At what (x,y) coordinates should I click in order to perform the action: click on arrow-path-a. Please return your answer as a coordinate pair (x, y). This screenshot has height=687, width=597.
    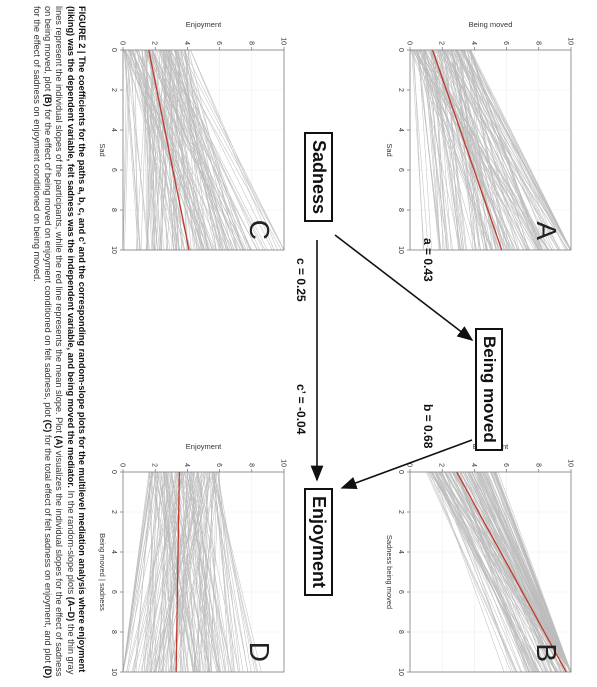
    Looking at the image, I should click on (404, 287).